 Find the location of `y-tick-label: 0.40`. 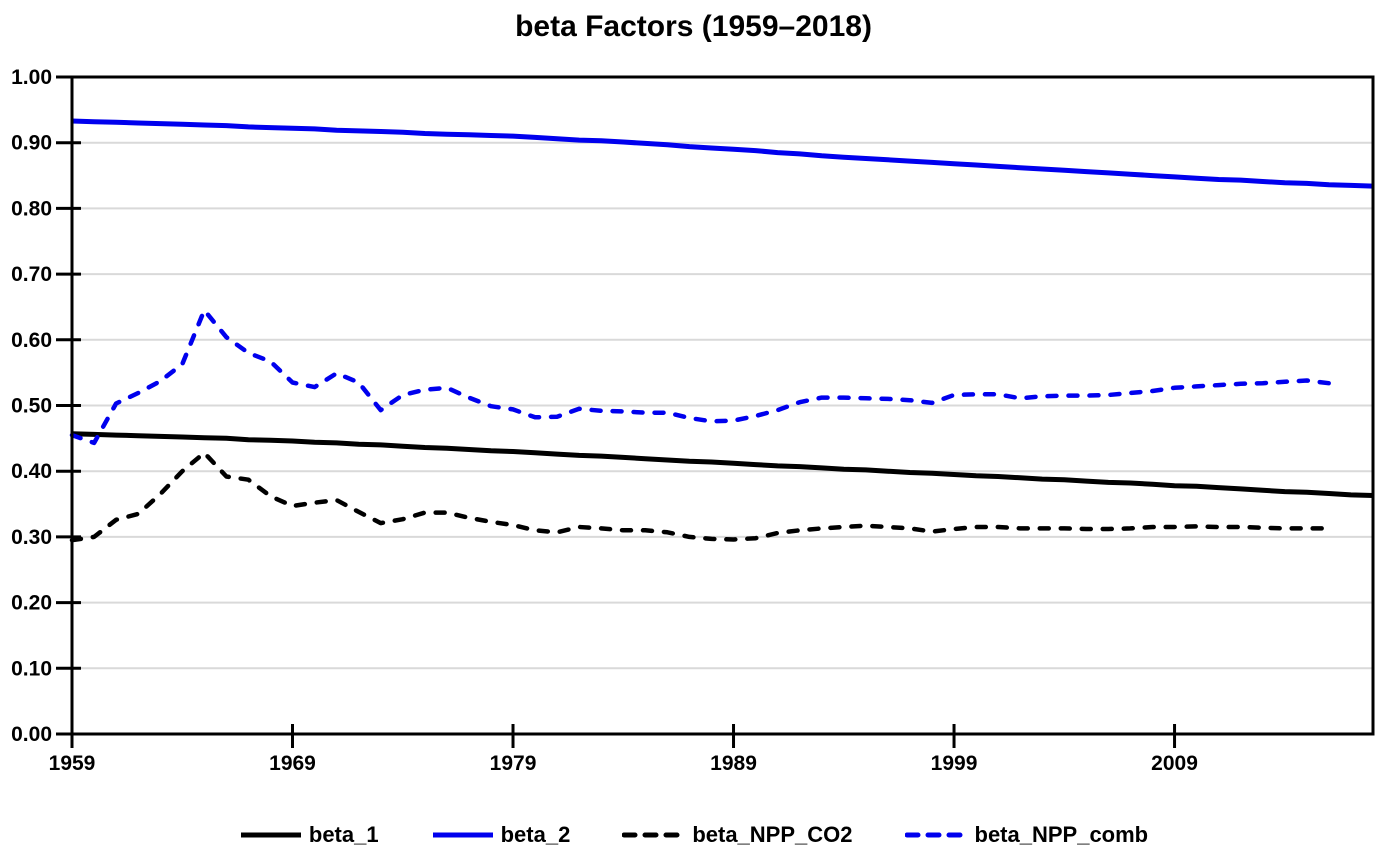

y-tick-label: 0.40 is located at coordinates (31, 471).